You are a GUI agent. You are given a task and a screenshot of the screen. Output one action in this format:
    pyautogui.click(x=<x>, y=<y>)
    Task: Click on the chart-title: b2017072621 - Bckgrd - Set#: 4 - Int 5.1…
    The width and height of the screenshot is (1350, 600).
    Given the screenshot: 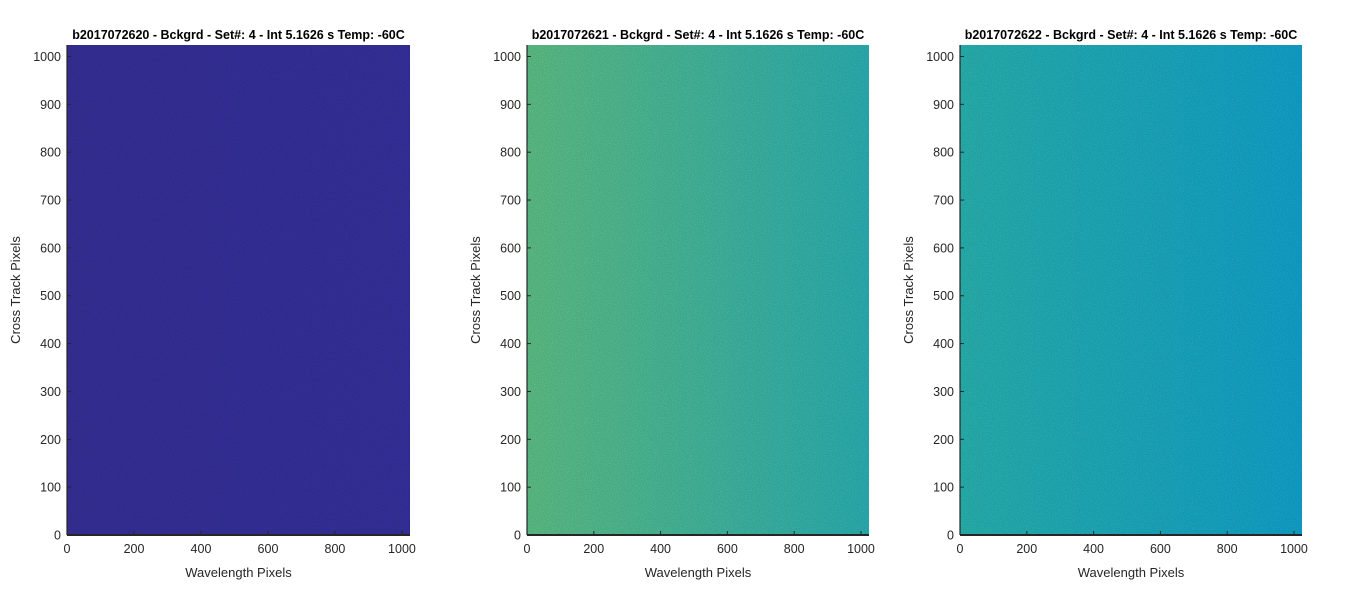 What is the action you would take?
    pyautogui.click(x=698, y=35)
    